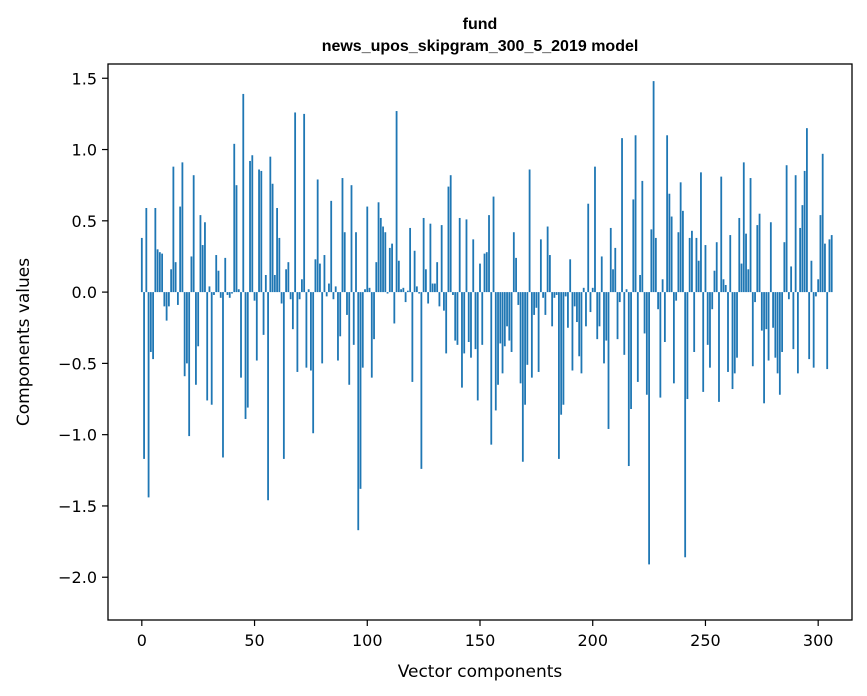  Describe the element at coordinates (24, 342) in the screenshot. I see `y-axis-label: Components values` at that location.